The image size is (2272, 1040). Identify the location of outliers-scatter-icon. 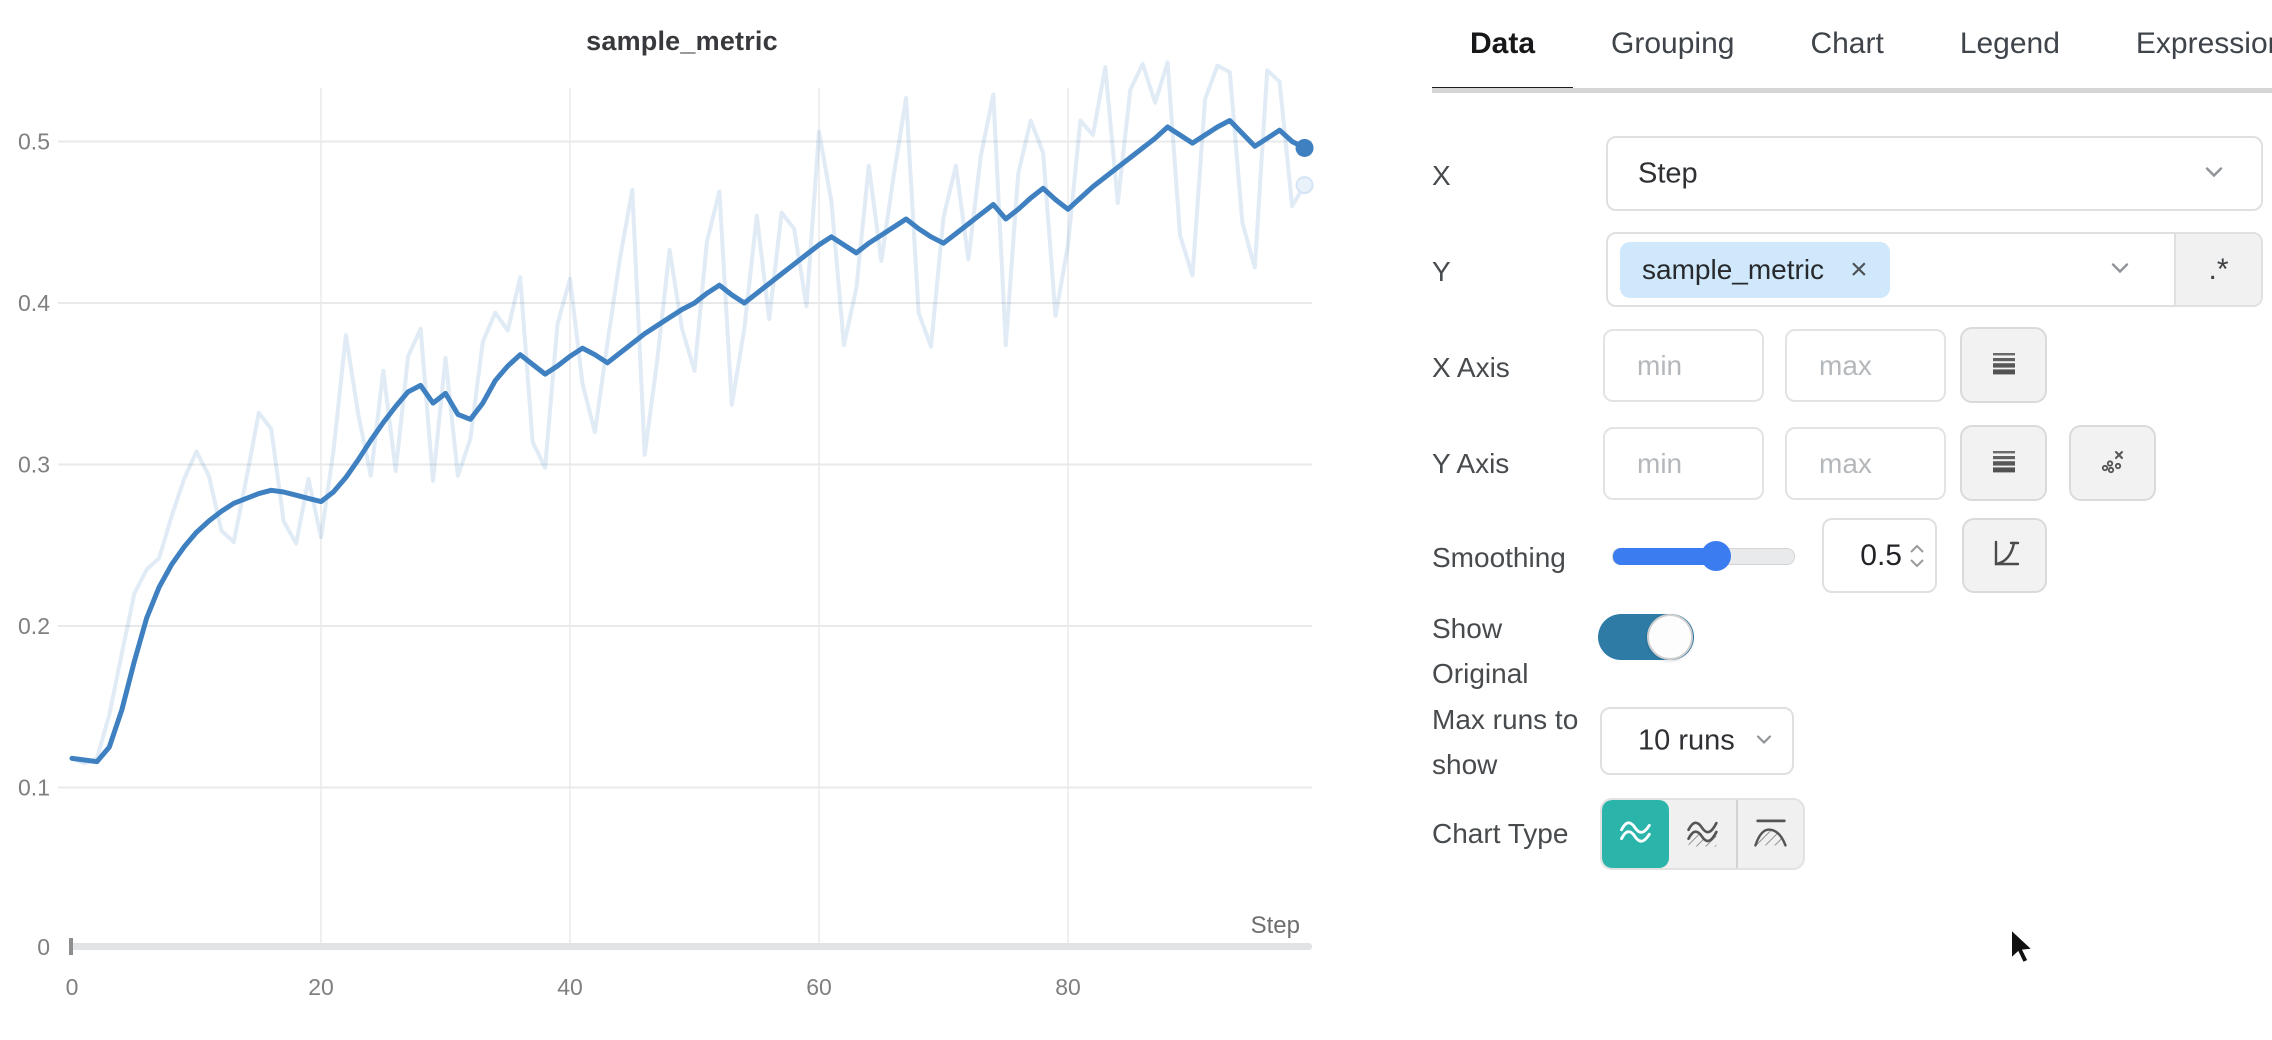
(2113, 463).